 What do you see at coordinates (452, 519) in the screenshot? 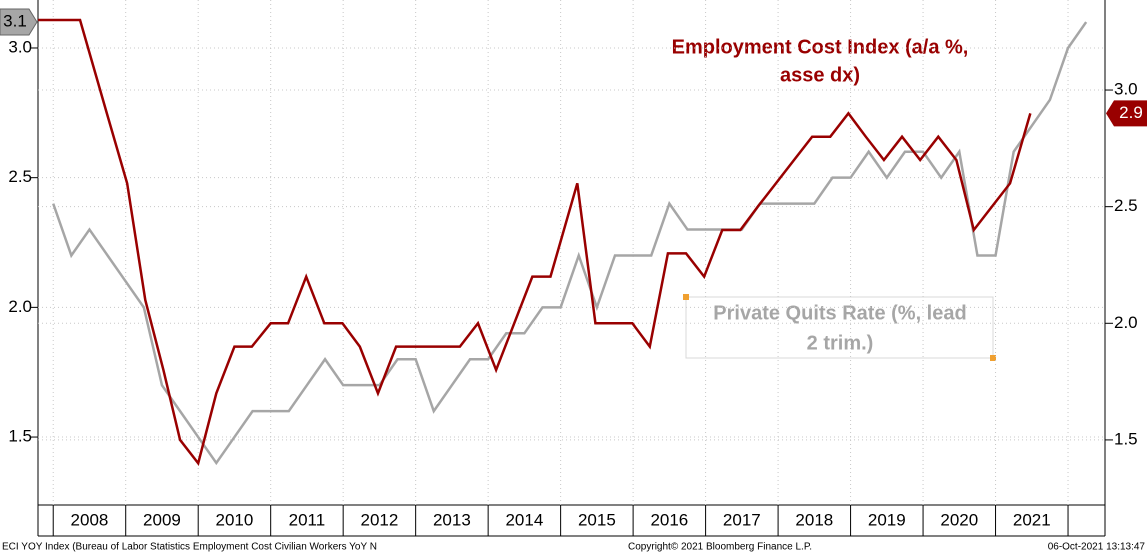
I see `x-tick-label: 2013` at bounding box center [452, 519].